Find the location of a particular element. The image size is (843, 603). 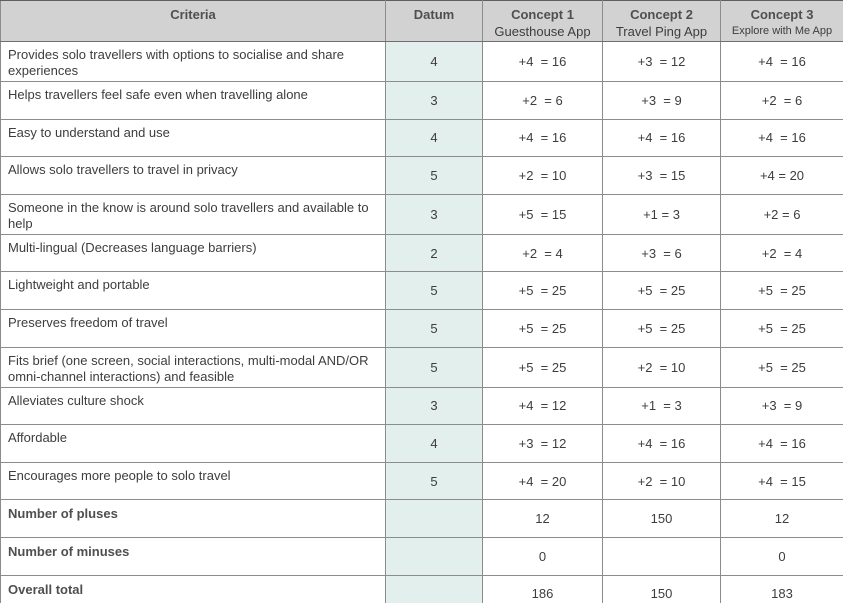

criteria-cell: Alleviates culture shock is located at coordinates (193, 406).